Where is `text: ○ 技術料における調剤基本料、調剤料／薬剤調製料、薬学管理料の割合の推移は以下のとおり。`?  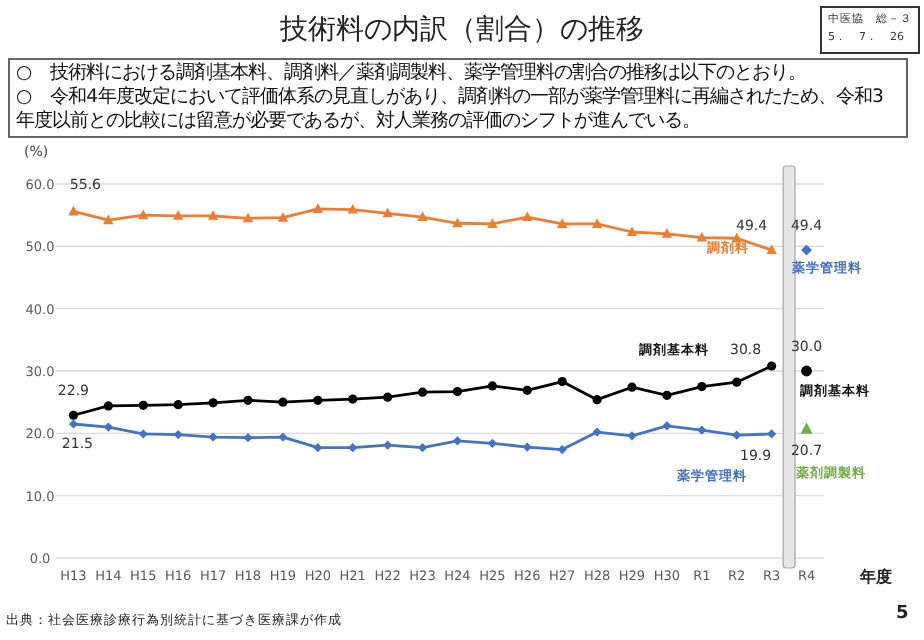 text: ○ 技術料における調剤基本料、調剤料／薬剤調製料、薬学管理料の割合の推移は以下のとおり。 is located at coordinates (412, 74).